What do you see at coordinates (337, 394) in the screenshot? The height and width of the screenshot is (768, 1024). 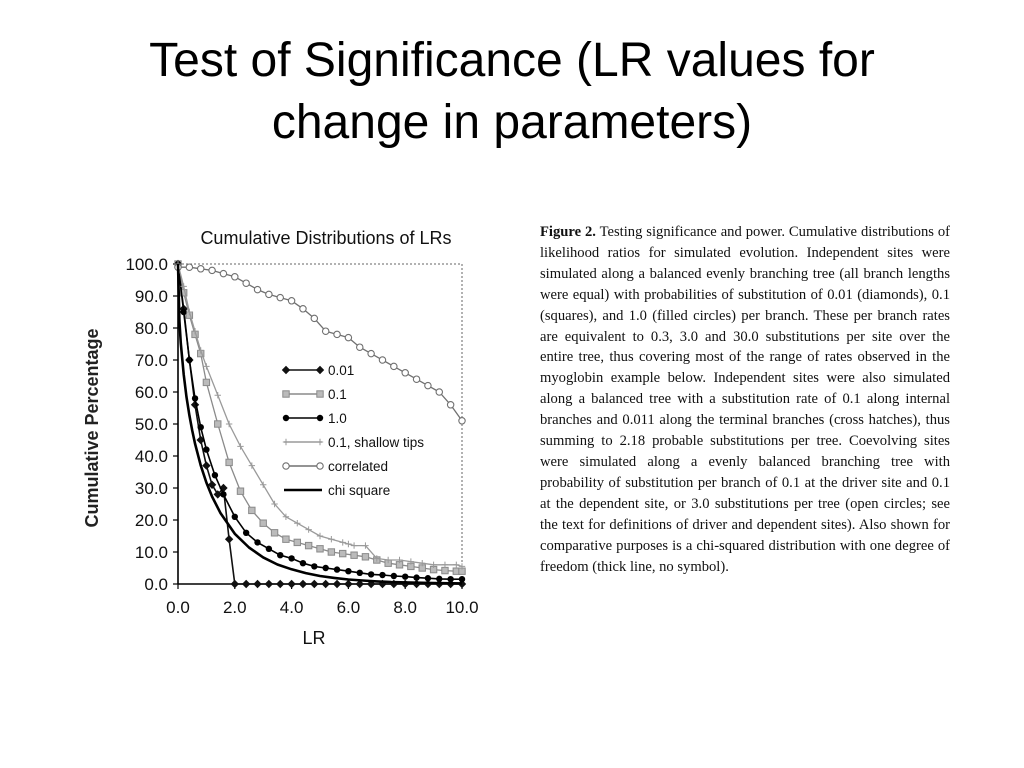 I see `legend-label-1: 0.1` at bounding box center [337, 394].